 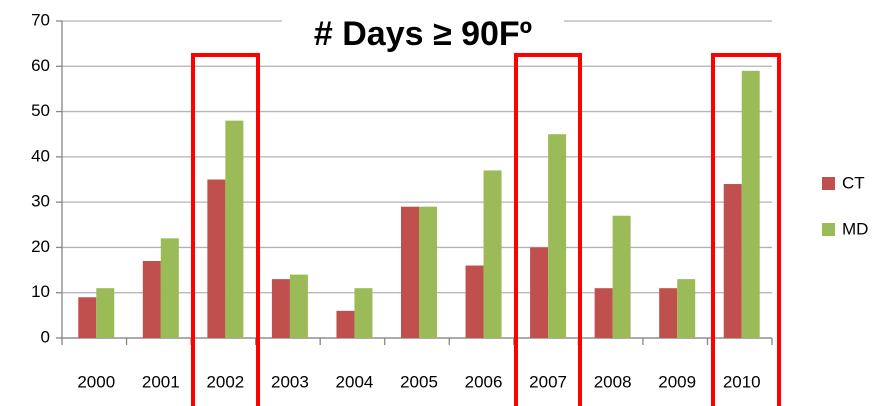 What do you see at coordinates (855, 228) in the screenshot?
I see `legend-label: MD` at bounding box center [855, 228].